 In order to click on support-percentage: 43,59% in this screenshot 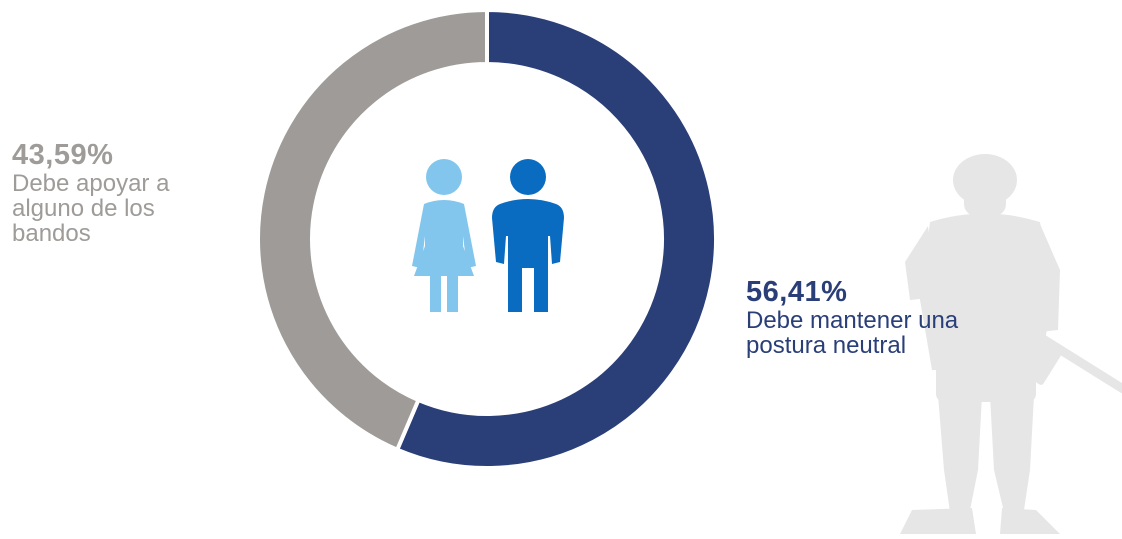, I will do `click(63, 155)`.